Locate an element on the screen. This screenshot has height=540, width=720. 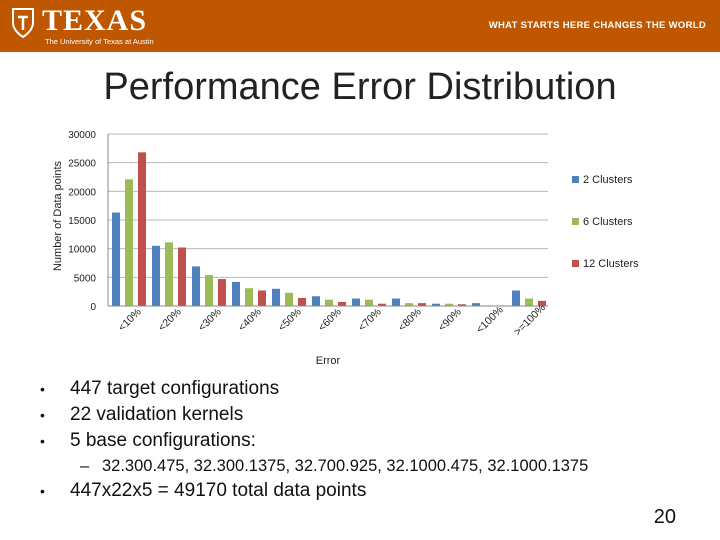
bullet-item: • 447x22x5 = 49170 total data points is located at coordinates (370, 491).